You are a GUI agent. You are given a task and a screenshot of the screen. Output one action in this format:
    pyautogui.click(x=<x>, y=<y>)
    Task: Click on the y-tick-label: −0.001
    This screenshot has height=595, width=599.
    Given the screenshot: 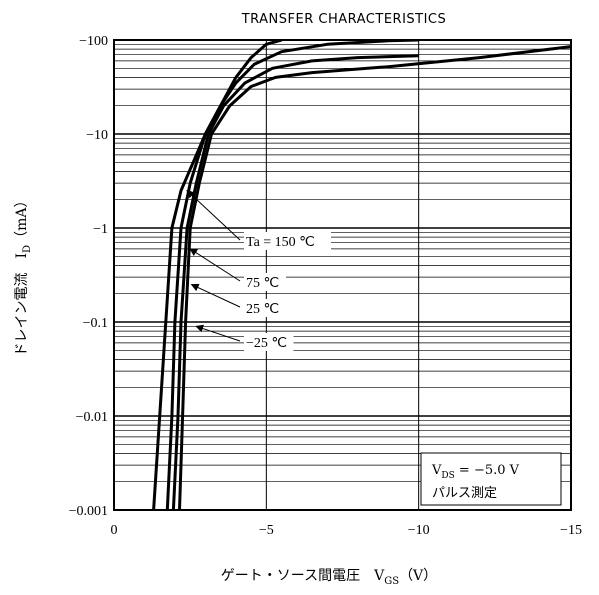 What is the action you would take?
    pyautogui.click(x=88, y=511)
    